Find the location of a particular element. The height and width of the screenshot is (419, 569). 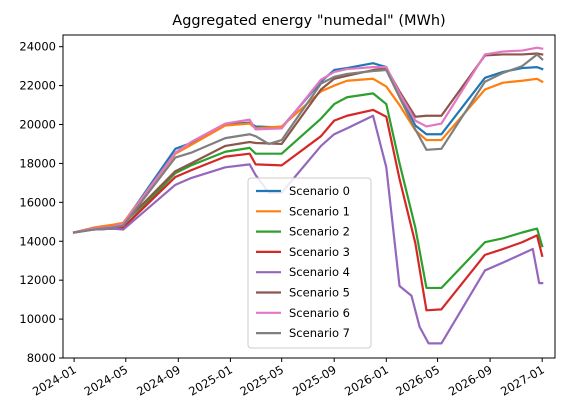

legend-label-3: Scenario 3 is located at coordinates (319, 252).